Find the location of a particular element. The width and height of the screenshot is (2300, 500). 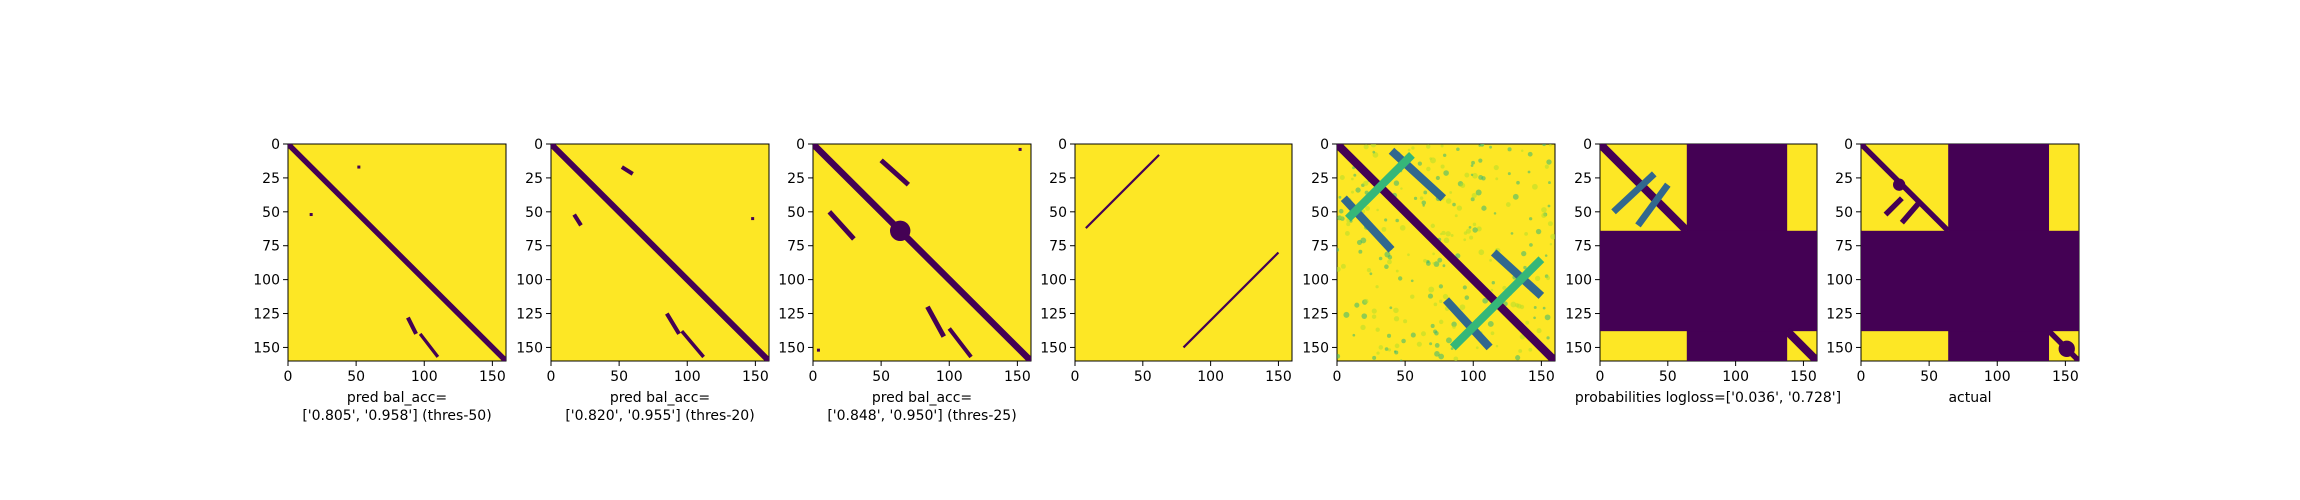

blob-mark is located at coordinates (2066, 348).